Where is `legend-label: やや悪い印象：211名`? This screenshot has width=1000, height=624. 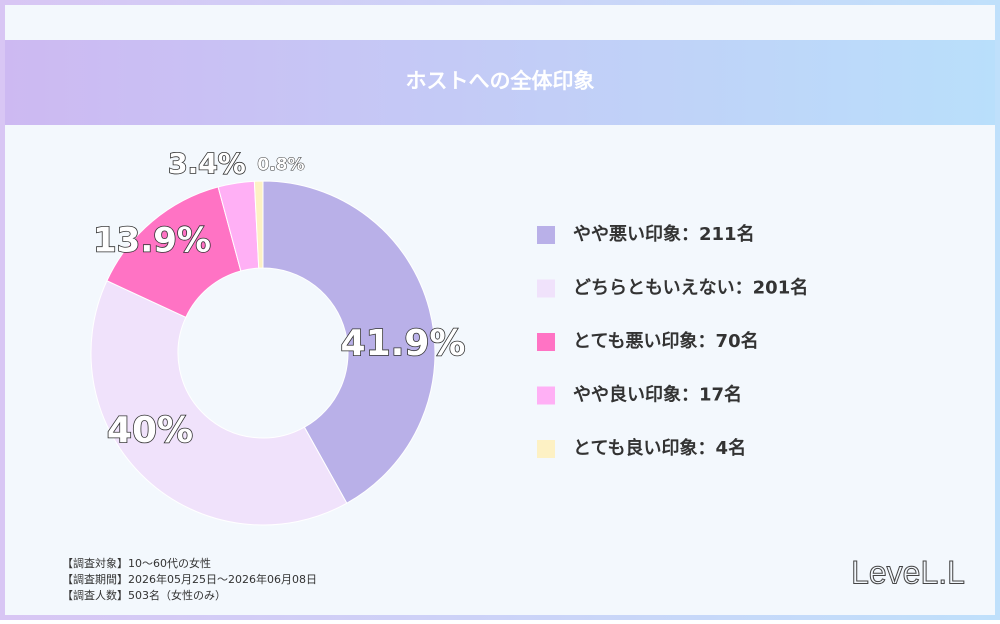
legend-label: やや悪い印象：211名 is located at coordinates (664, 234).